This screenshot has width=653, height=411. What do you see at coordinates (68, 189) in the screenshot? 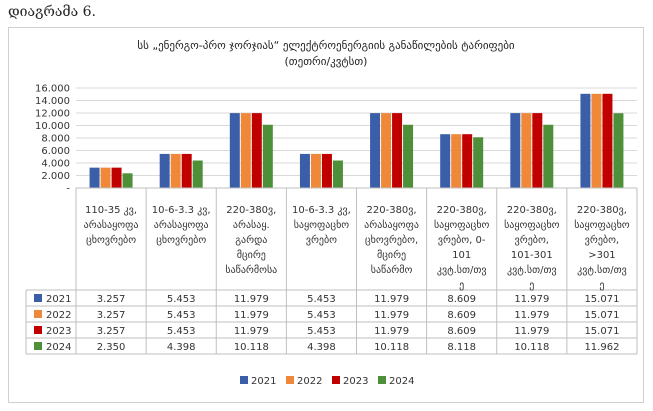
I see `y-tick-label: -` at bounding box center [68, 189].